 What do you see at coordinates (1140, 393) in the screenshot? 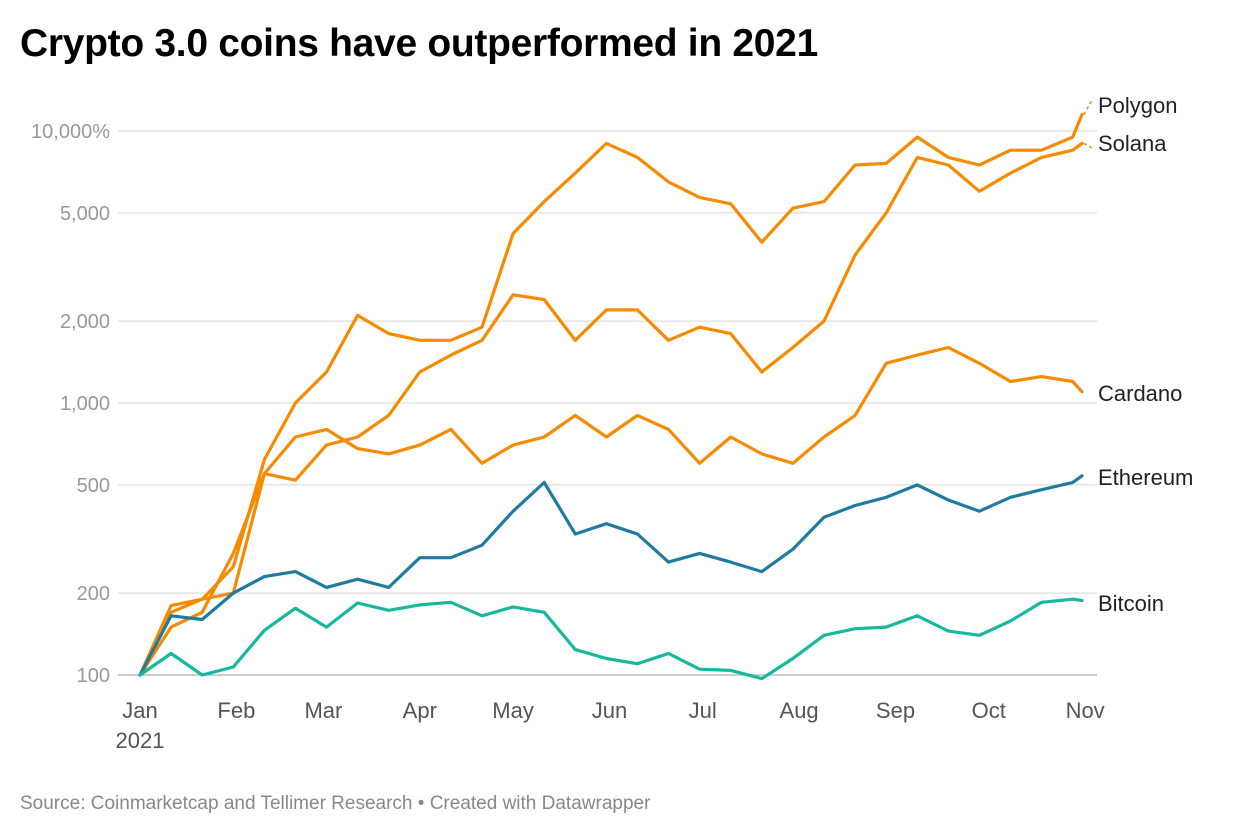
I see `series-label-cardano: Cardano` at bounding box center [1140, 393].